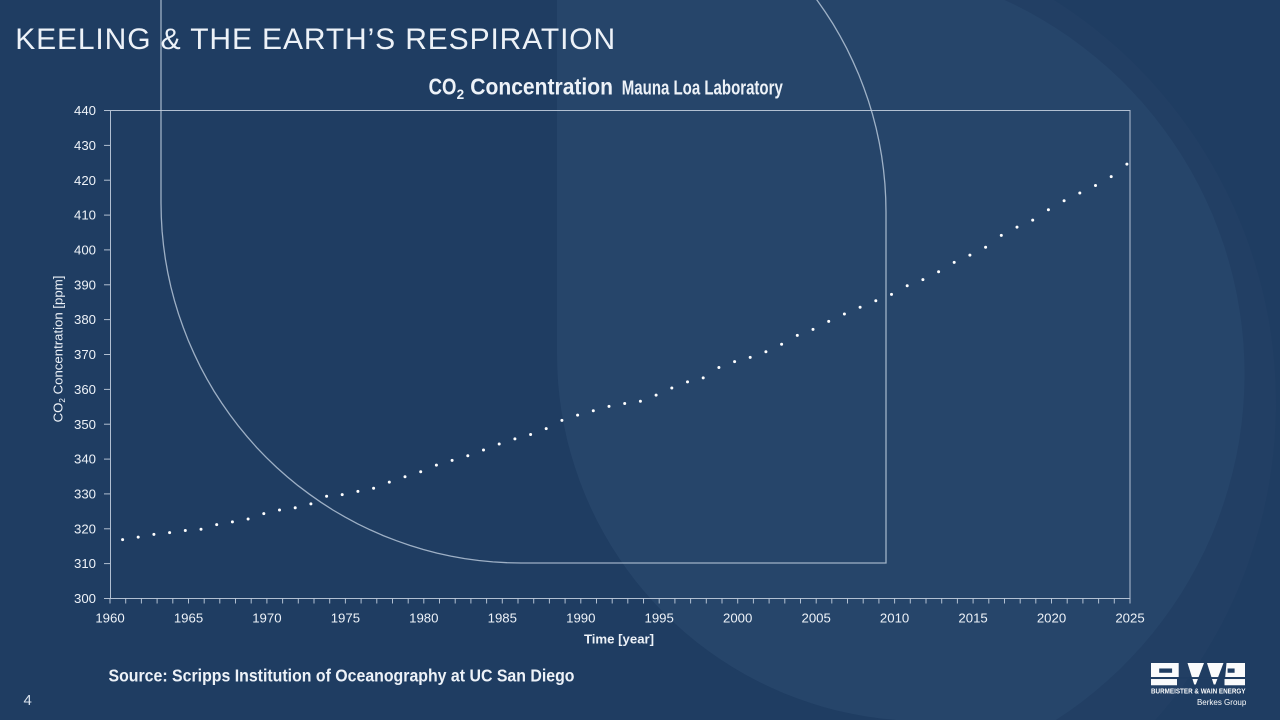 This screenshot has height=720, width=1280. I want to click on svg-text: 300, so click(85, 598).